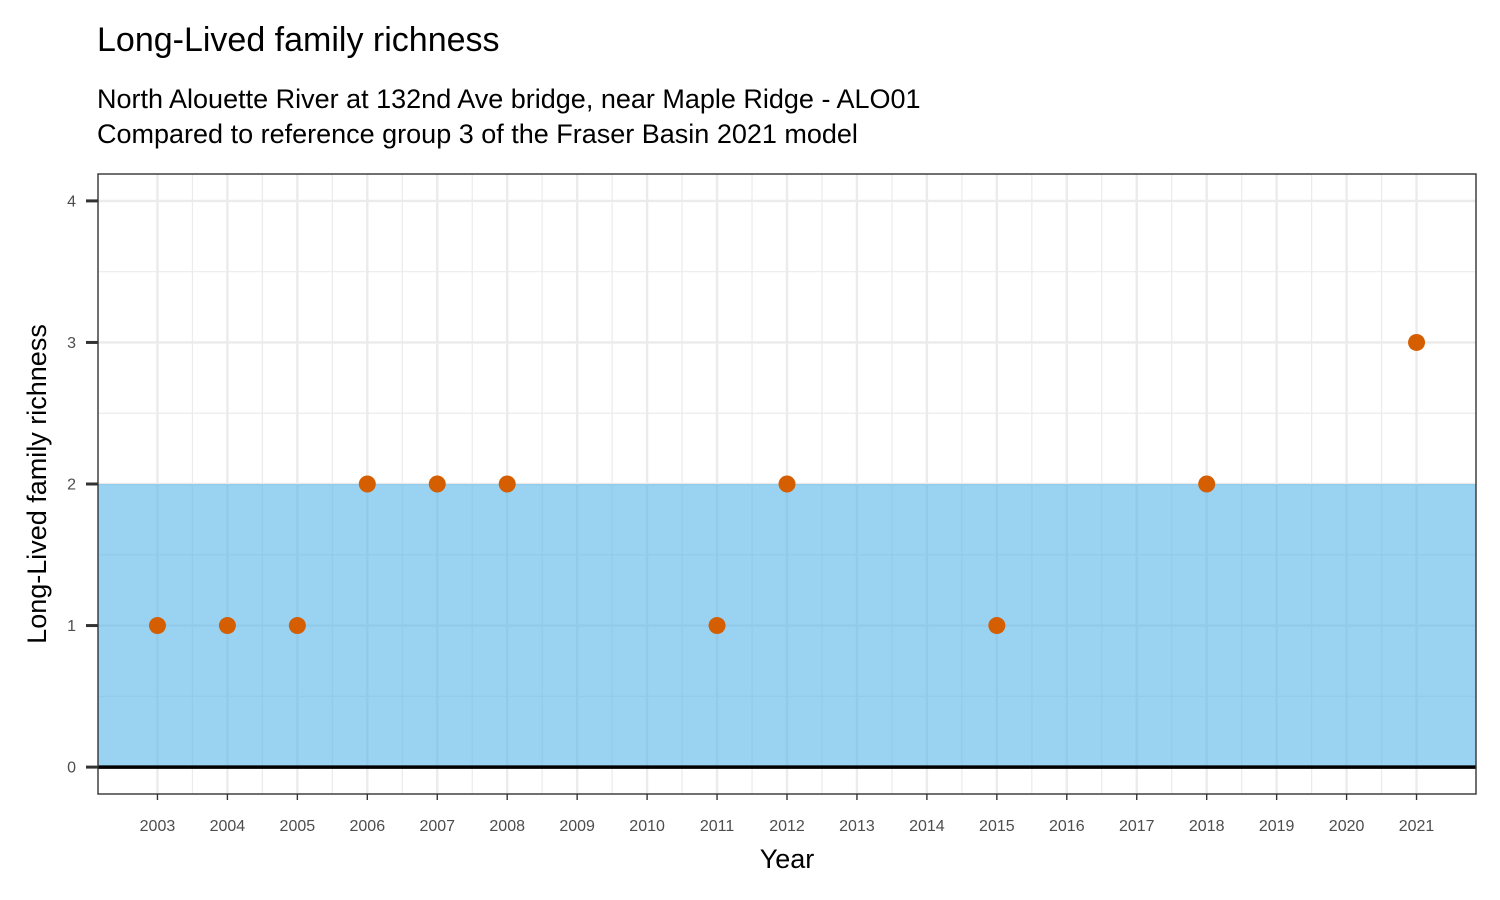 This screenshot has width=1500, height=900. Describe the element at coordinates (647, 826) in the screenshot. I see `x-tick-label: 2010` at that location.